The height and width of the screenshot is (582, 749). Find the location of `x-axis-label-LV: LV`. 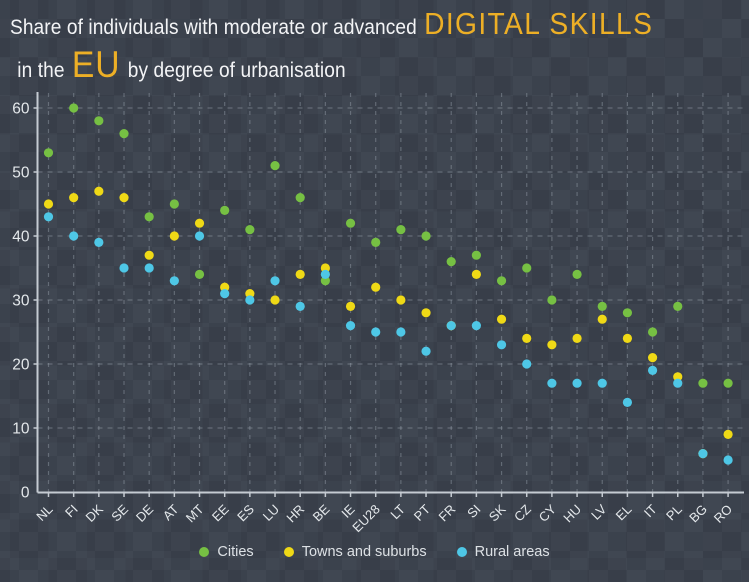

x-axis-label-LV: LV is located at coordinates (598, 511).